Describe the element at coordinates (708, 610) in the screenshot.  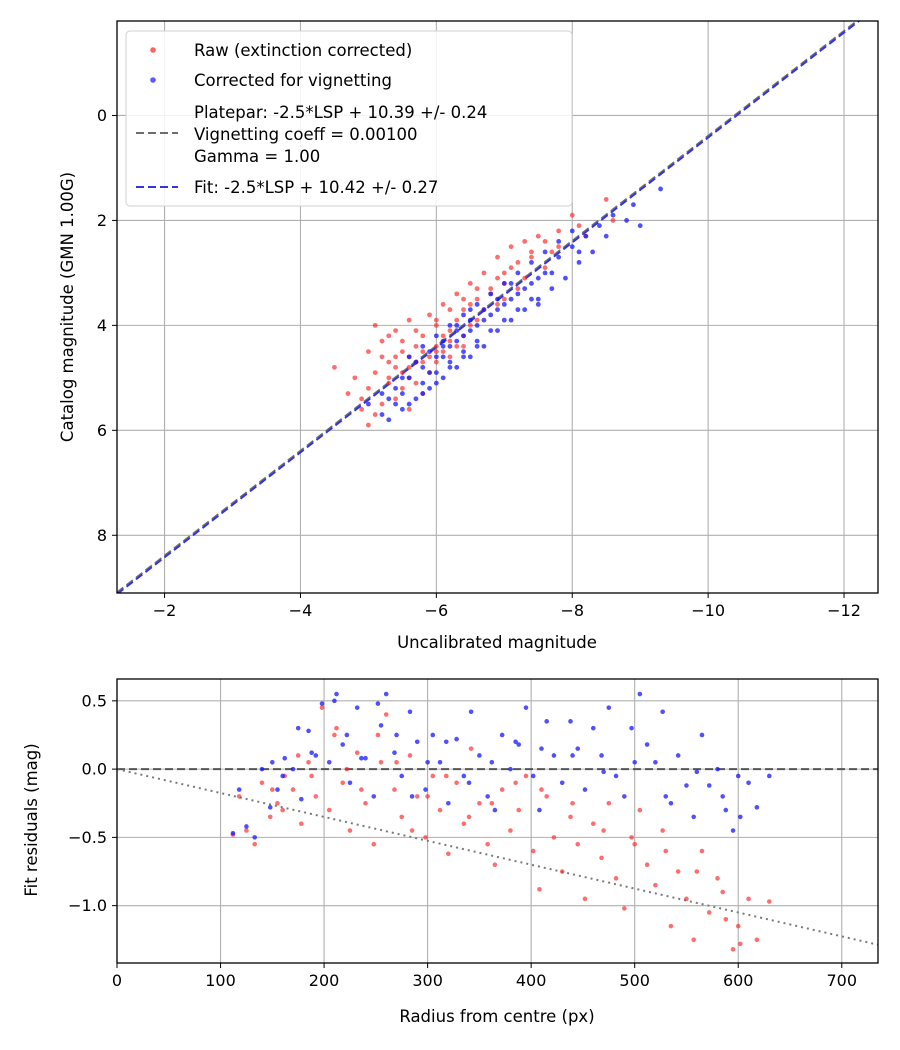
I see `x-tick-label: −10` at that location.